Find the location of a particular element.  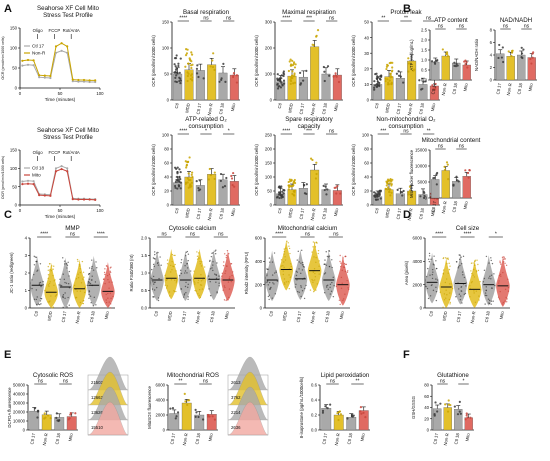

y-tick-label-cytocalcium: 1.0 is located at coordinates (144, 273).